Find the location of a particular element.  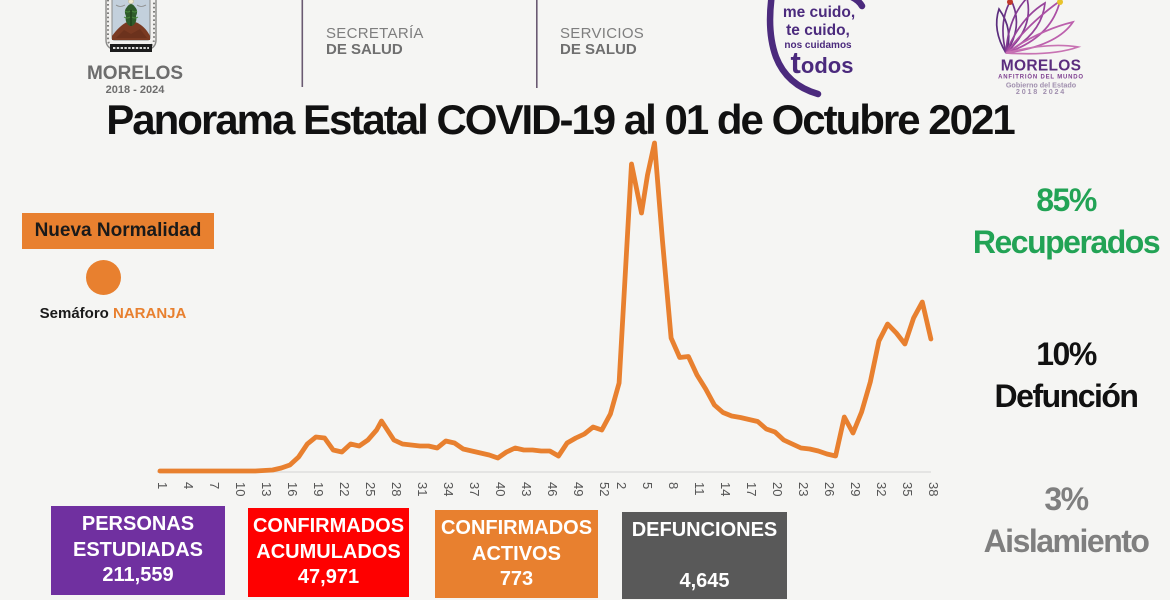

svg-text: Gobierno del Estado is located at coordinates (1041, 85).